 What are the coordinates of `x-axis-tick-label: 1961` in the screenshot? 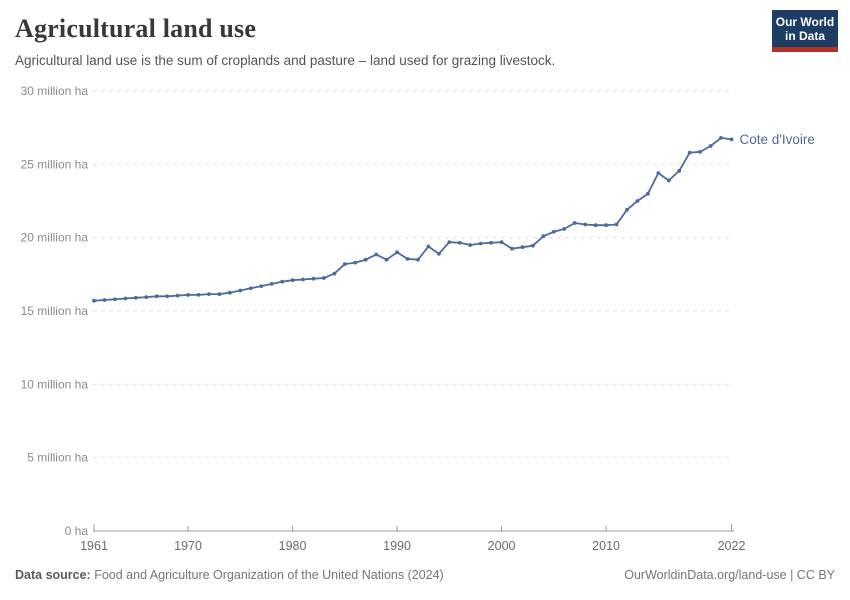 It's located at (94, 546).